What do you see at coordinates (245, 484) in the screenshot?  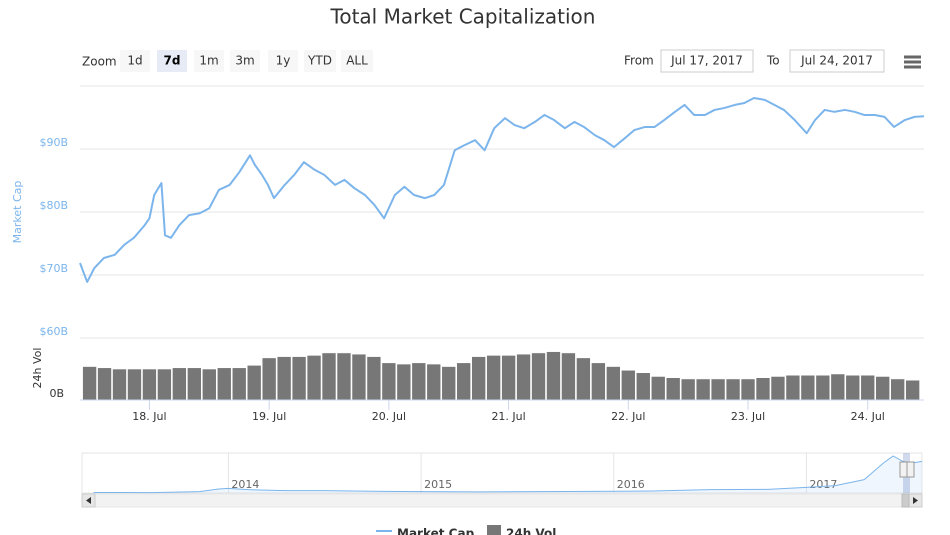 I see `navigator-tick-label: 2014` at bounding box center [245, 484].